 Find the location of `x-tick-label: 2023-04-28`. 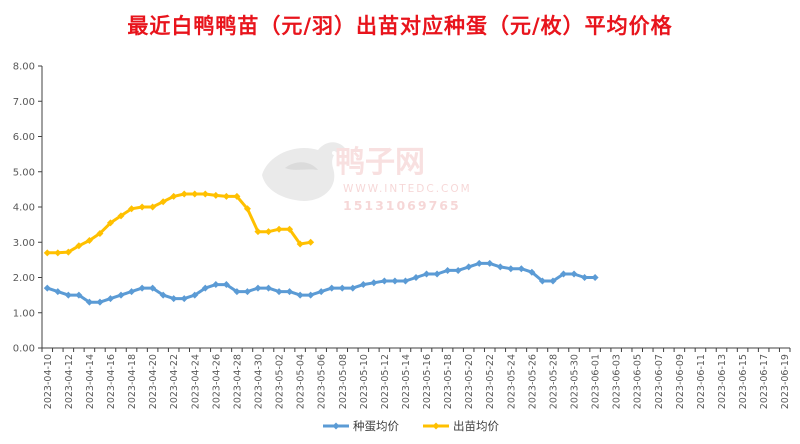

x-tick-label: 2023-04-28 is located at coordinates (237, 381).